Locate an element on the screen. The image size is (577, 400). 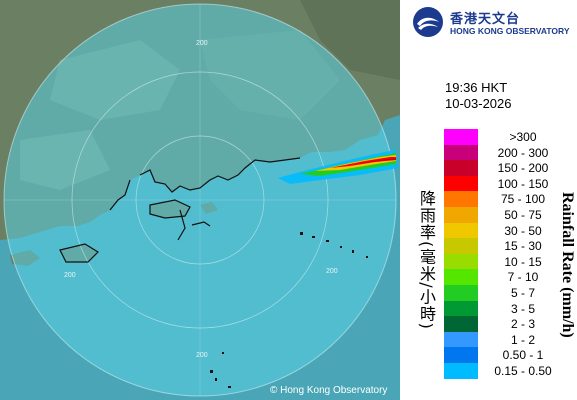
legend-label: 30 - 50 is located at coordinates (523, 230).